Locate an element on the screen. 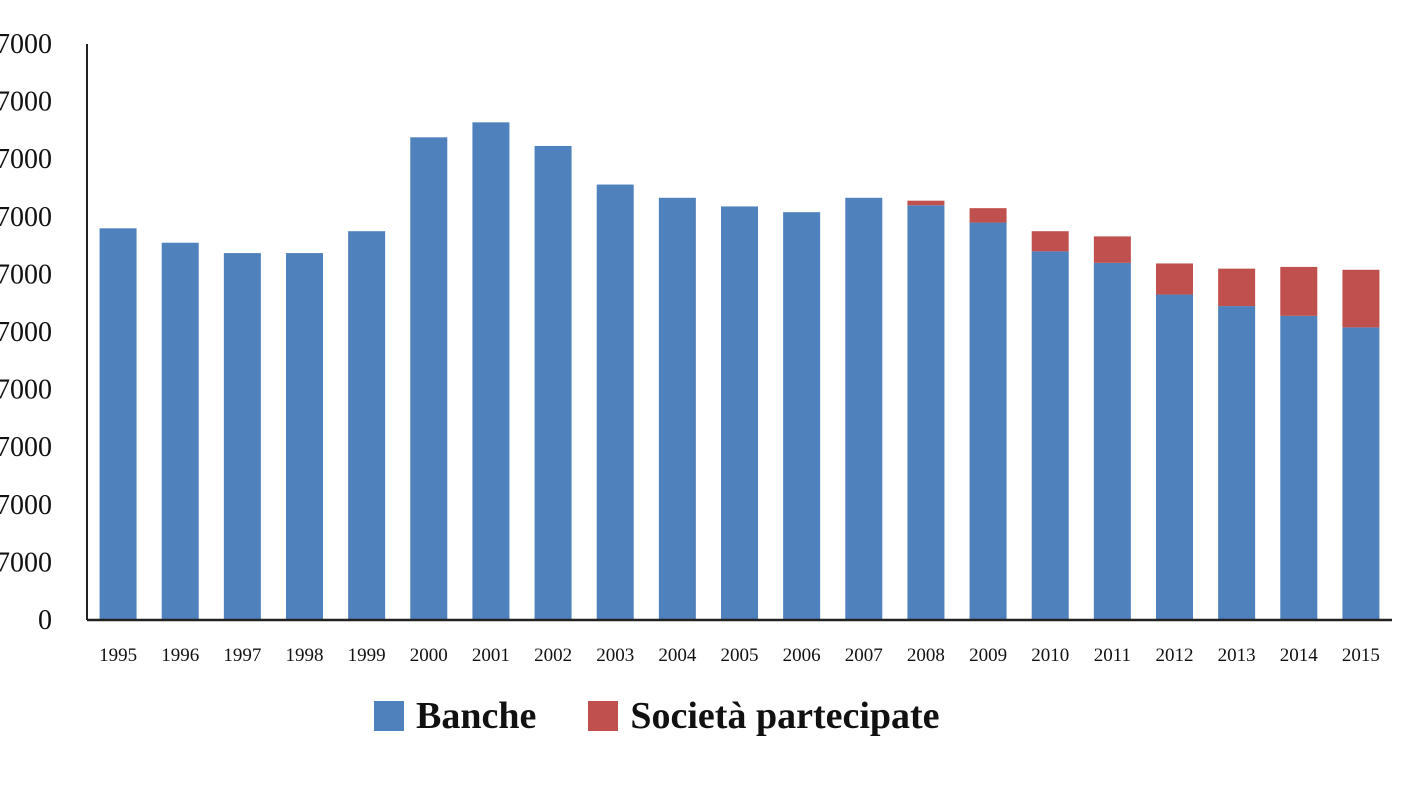  bar-societa-partecipate-2014 is located at coordinates (1299, 291).